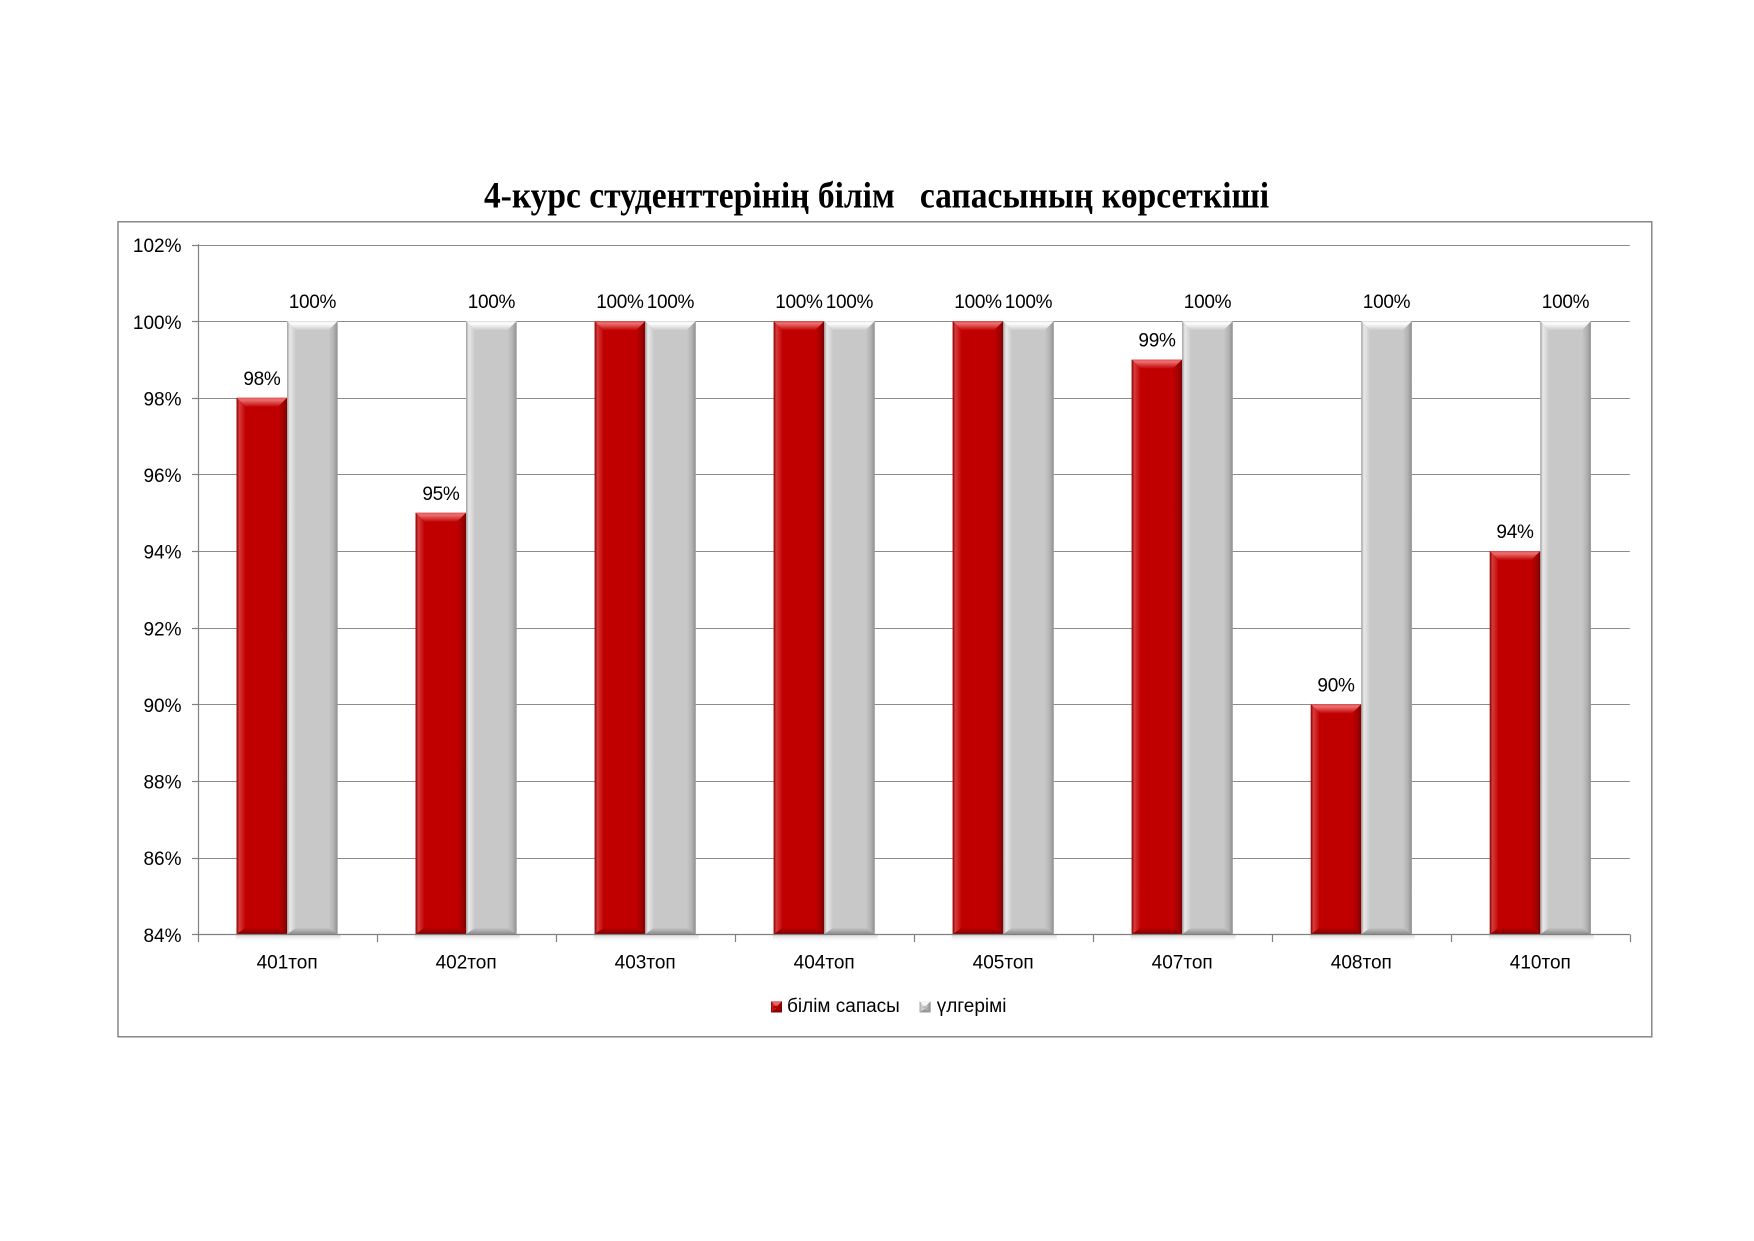  I want to click on svg-text: 403топ, so click(645, 963).